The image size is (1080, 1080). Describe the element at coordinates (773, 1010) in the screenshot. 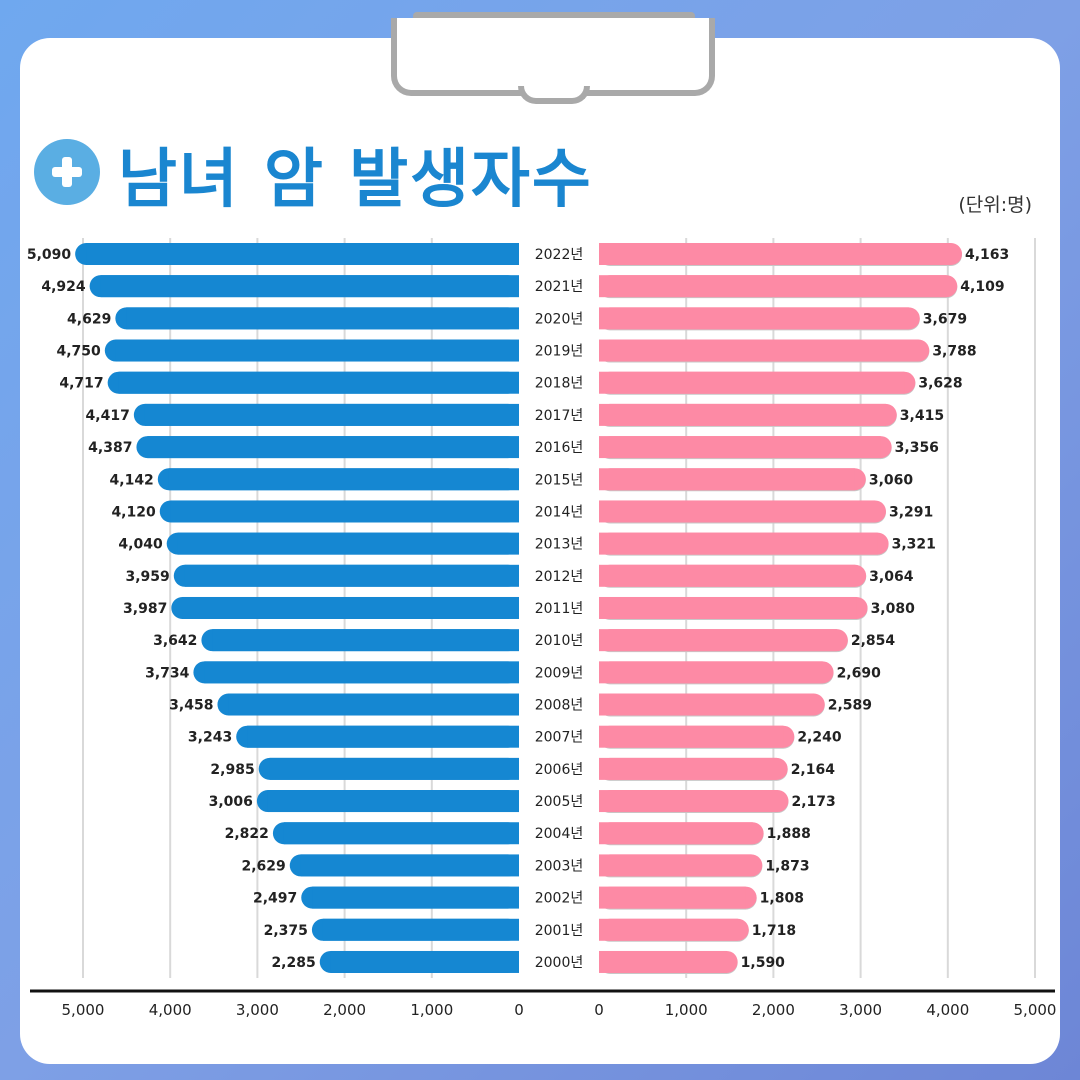

I see `right-tick-label: 2,000` at that location.